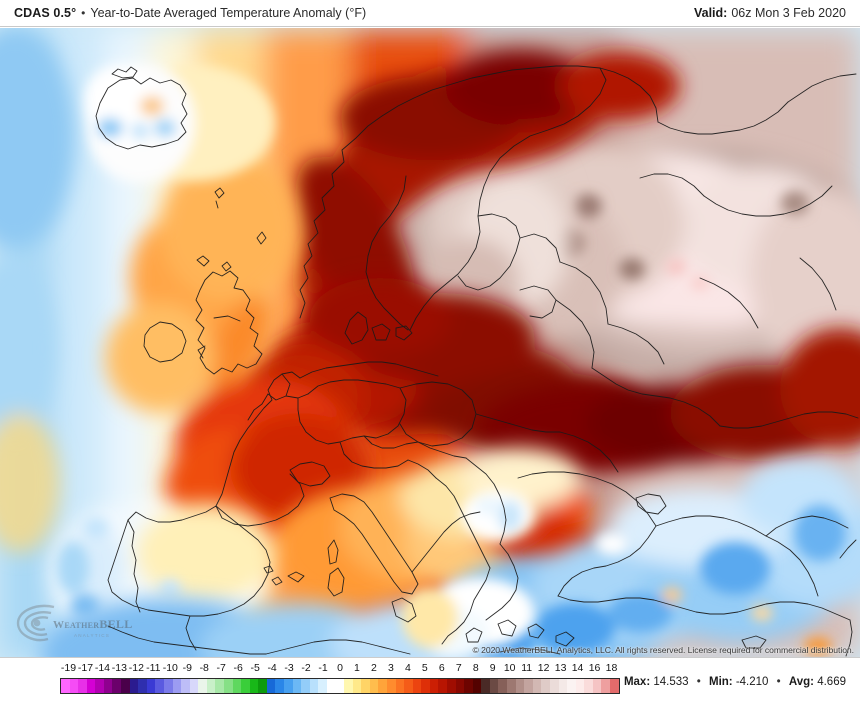 Image resolution: width=860 pixels, height=707 pixels. What do you see at coordinates (492, 668) in the screenshot?
I see `colorbar-tick-label: 9` at bounding box center [492, 668].